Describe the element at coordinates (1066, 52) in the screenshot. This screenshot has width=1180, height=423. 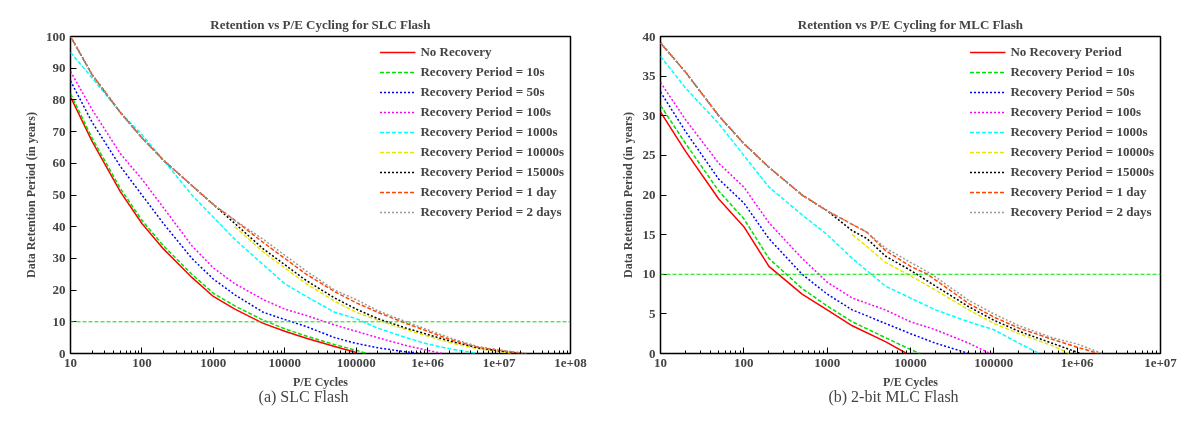
I see `legend-label: No Recovery Period` at that location.